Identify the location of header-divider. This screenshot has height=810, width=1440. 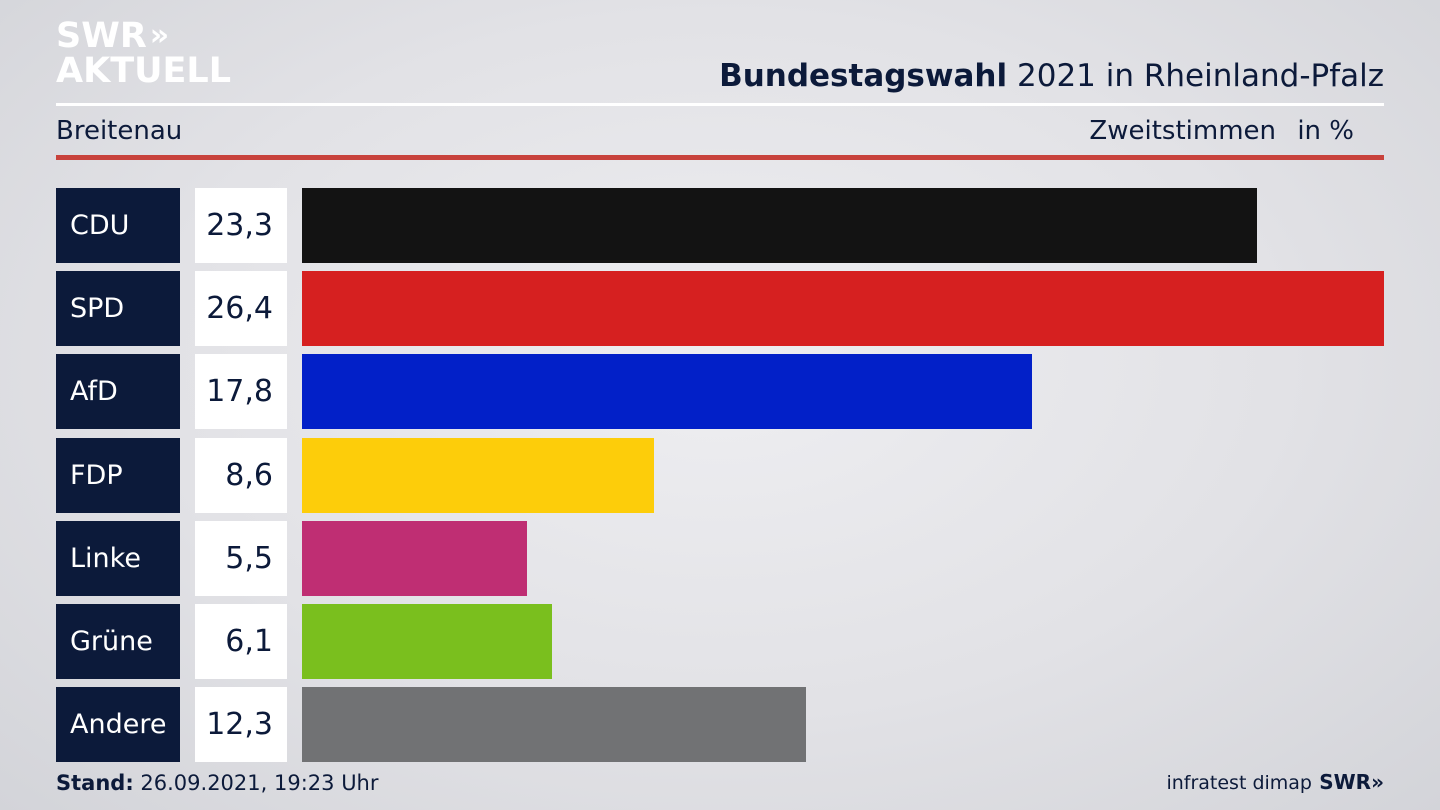
(720, 104).